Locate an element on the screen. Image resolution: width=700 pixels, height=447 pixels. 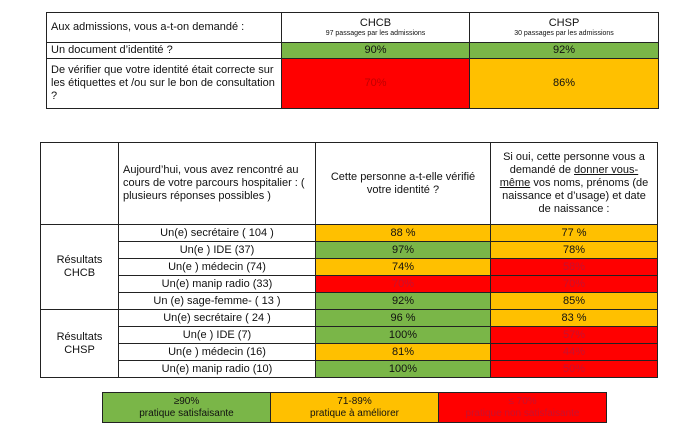
legend-label: pratique non satisfaisante is located at coordinates (522, 413).